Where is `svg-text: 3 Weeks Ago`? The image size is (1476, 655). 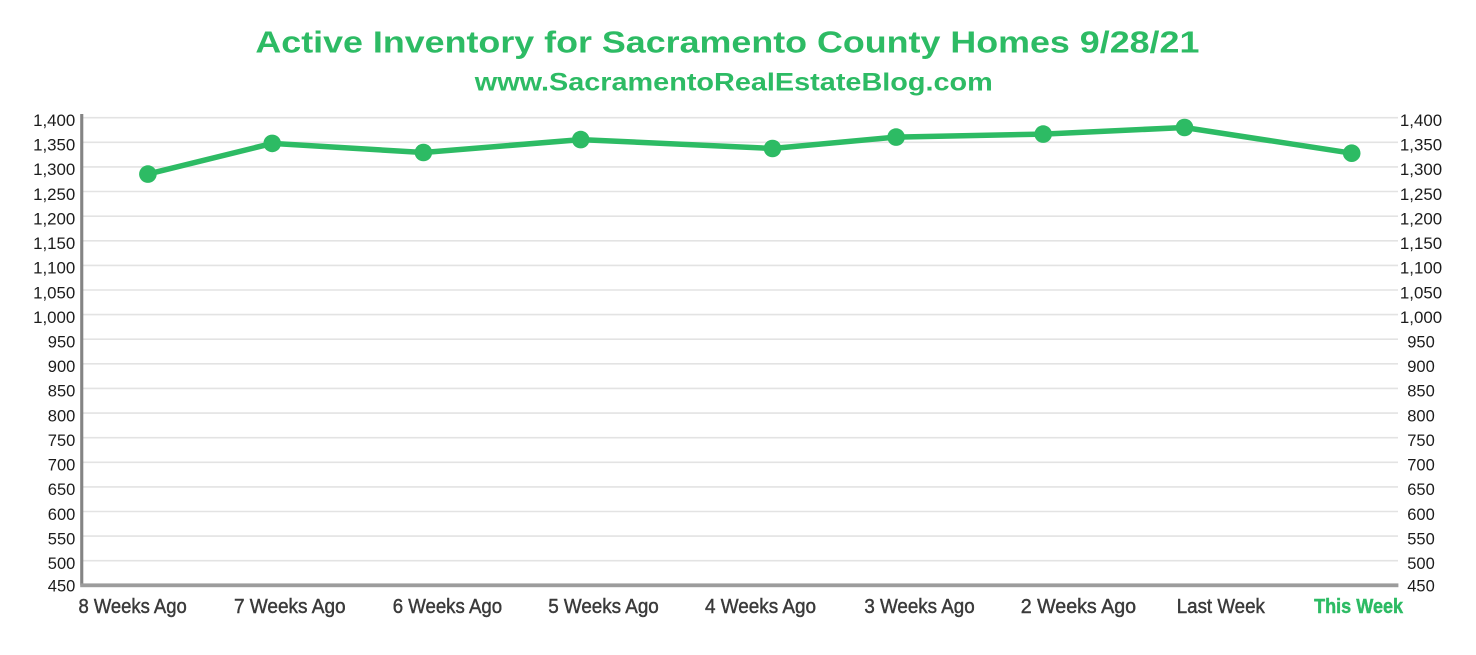
svg-text: 3 Weeks Ago is located at coordinates (919, 607).